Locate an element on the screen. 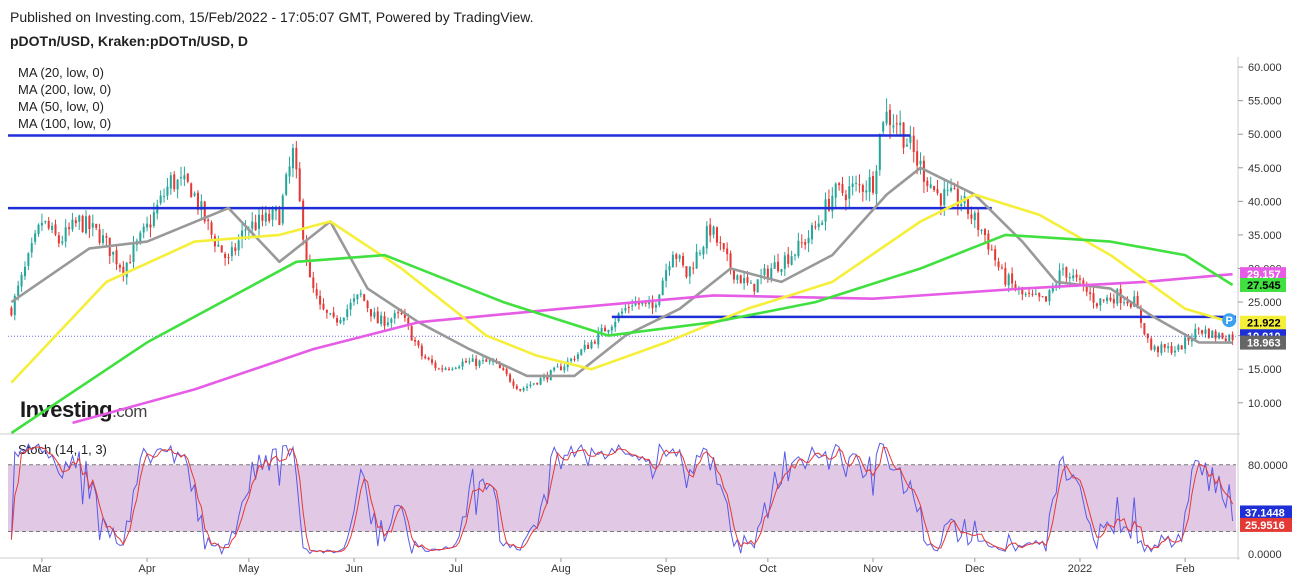 This screenshot has width=1299, height=580. price-label-text: 18.963 is located at coordinates (1264, 344).